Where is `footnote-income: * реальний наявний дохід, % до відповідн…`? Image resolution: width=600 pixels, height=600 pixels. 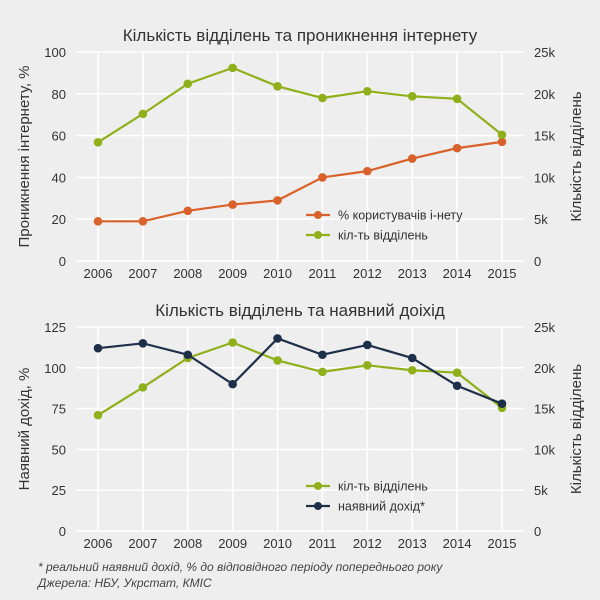 footnote-income: * реальний наявний дохід, % до відповідн… is located at coordinates (240, 567).